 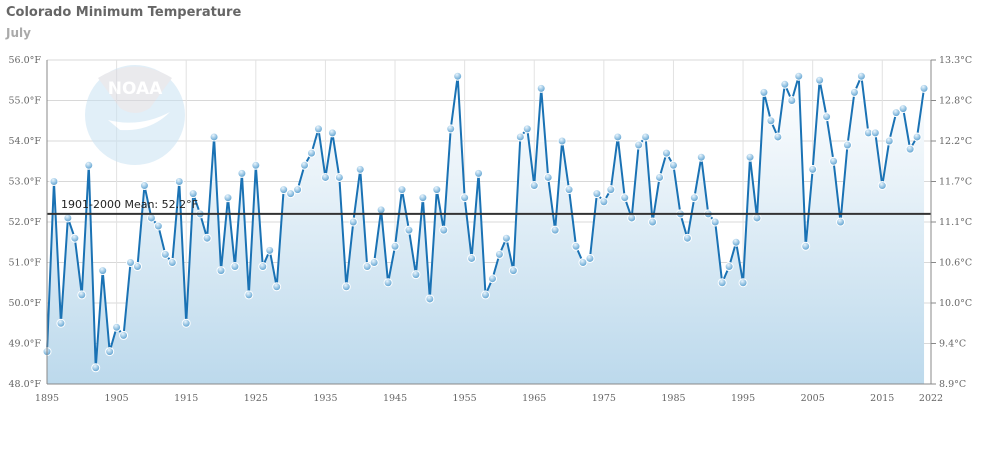 What do you see at coordinates (256, 398) in the screenshot?
I see `x-tick-label: 1925` at bounding box center [256, 398].